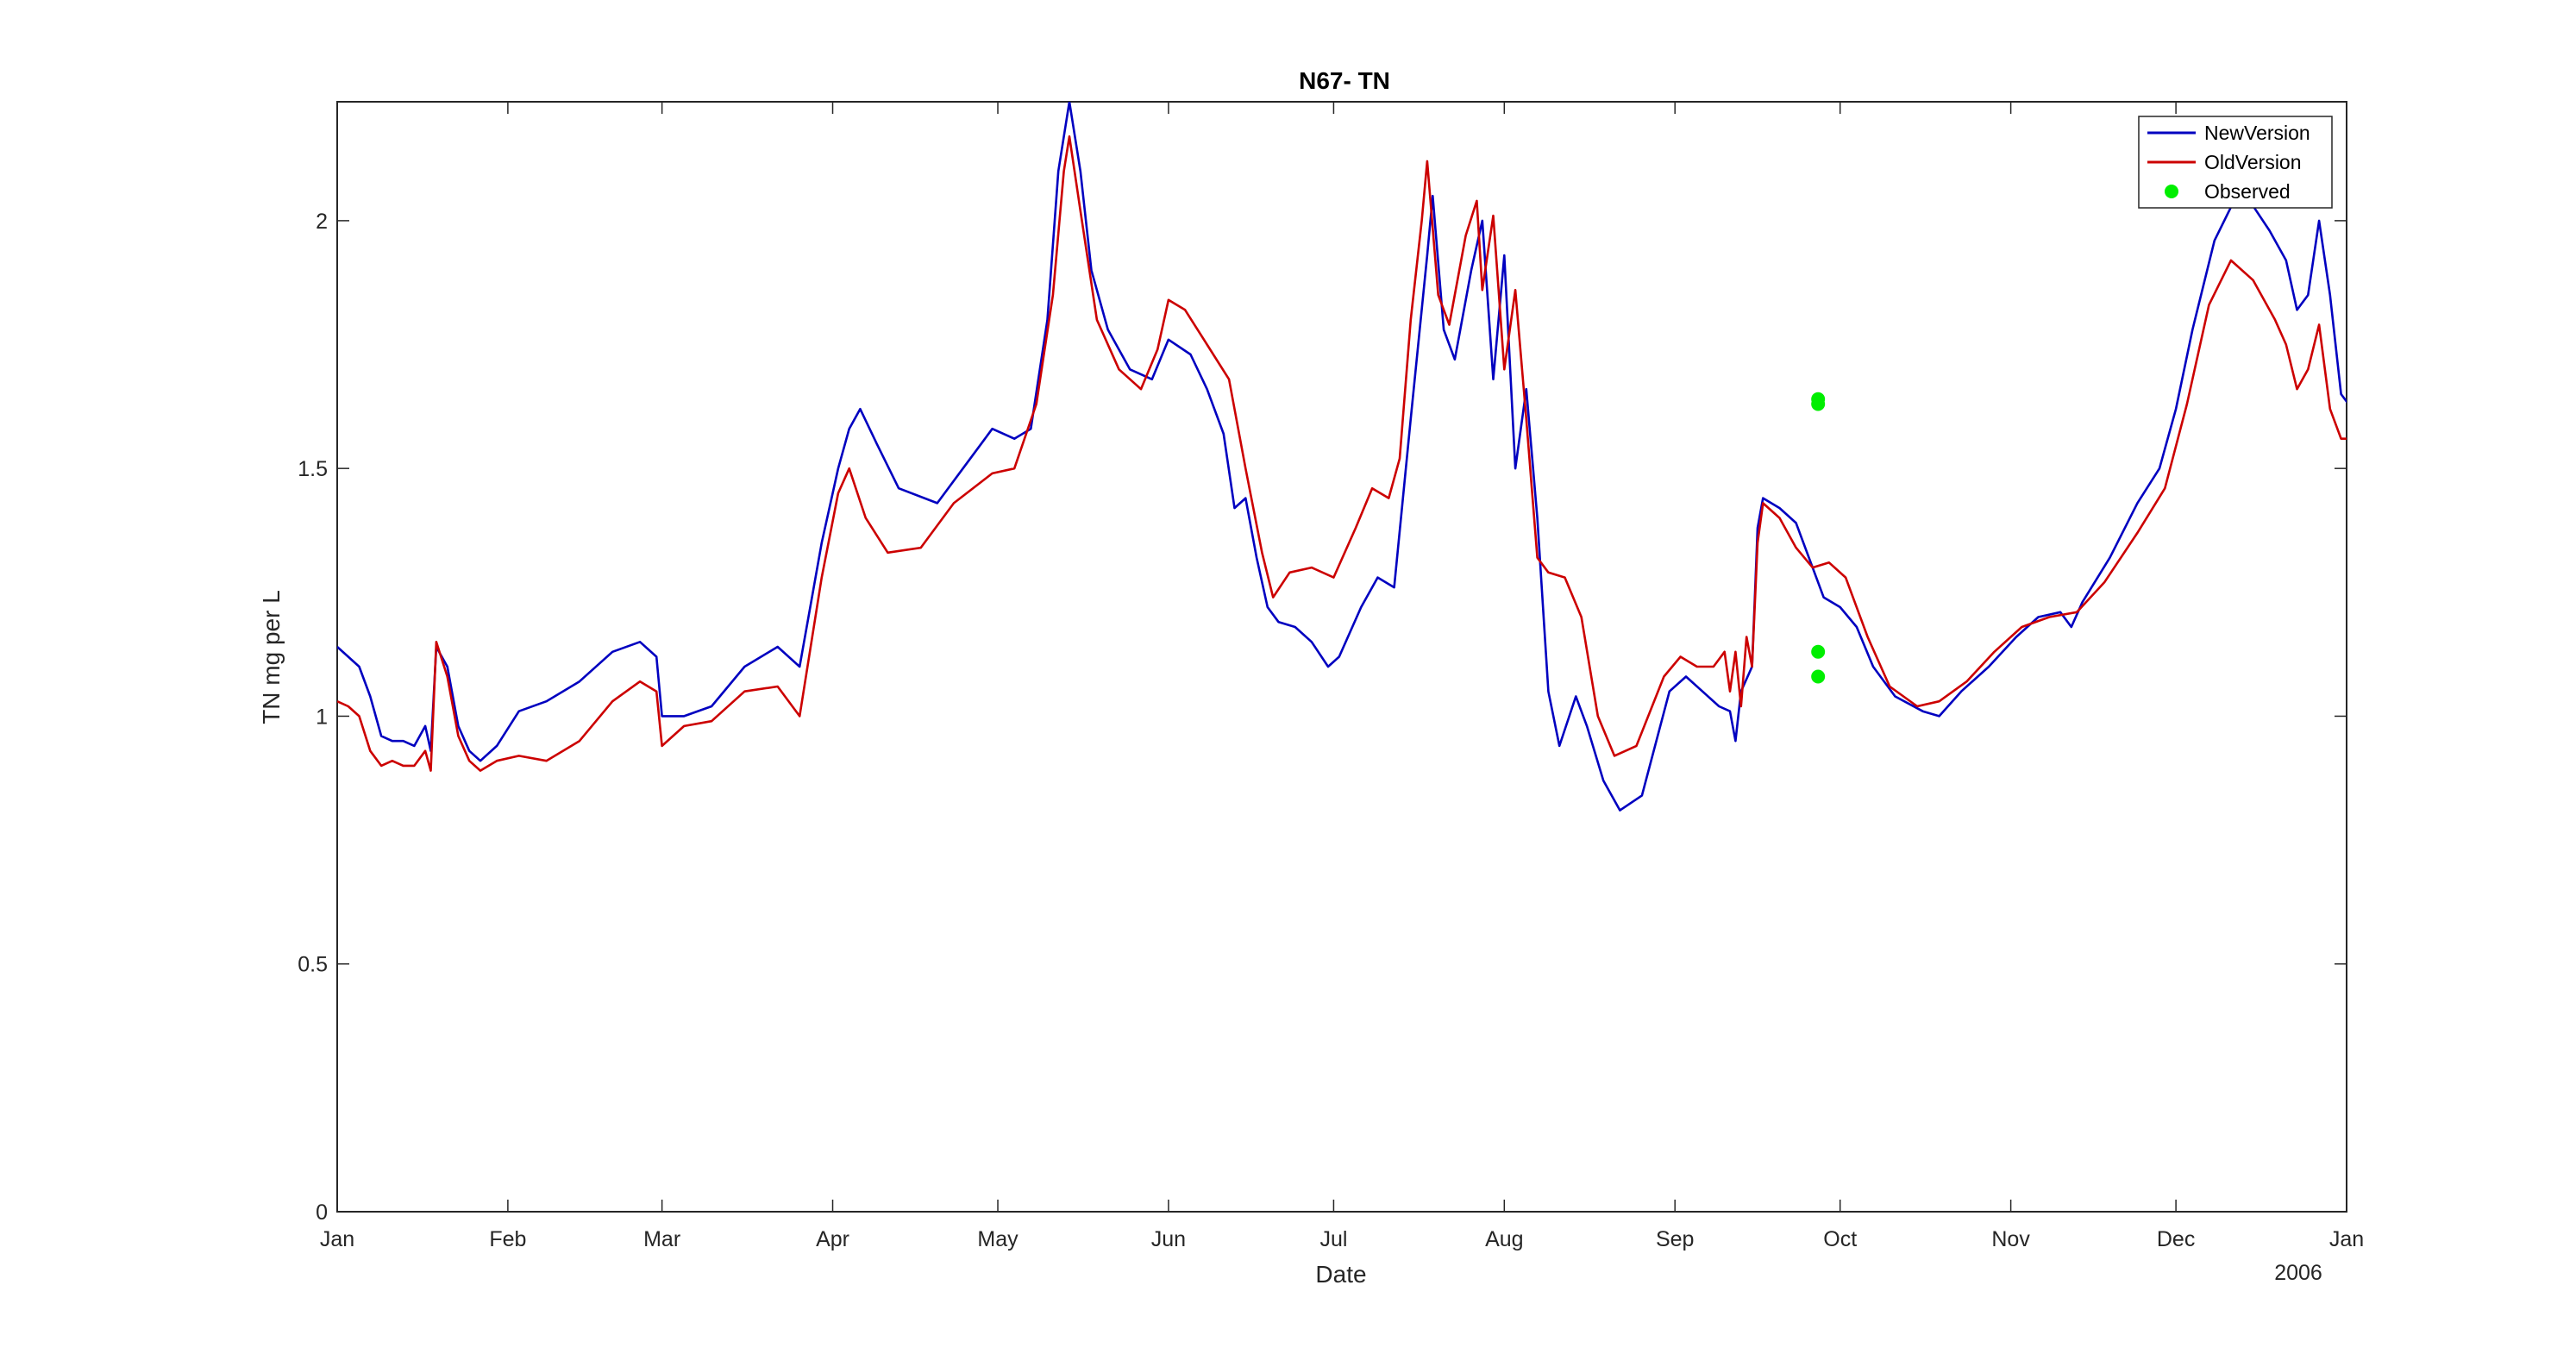 The height and width of the screenshot is (1354, 2576). I want to click on y-tick-label: 0.5, so click(313, 965).